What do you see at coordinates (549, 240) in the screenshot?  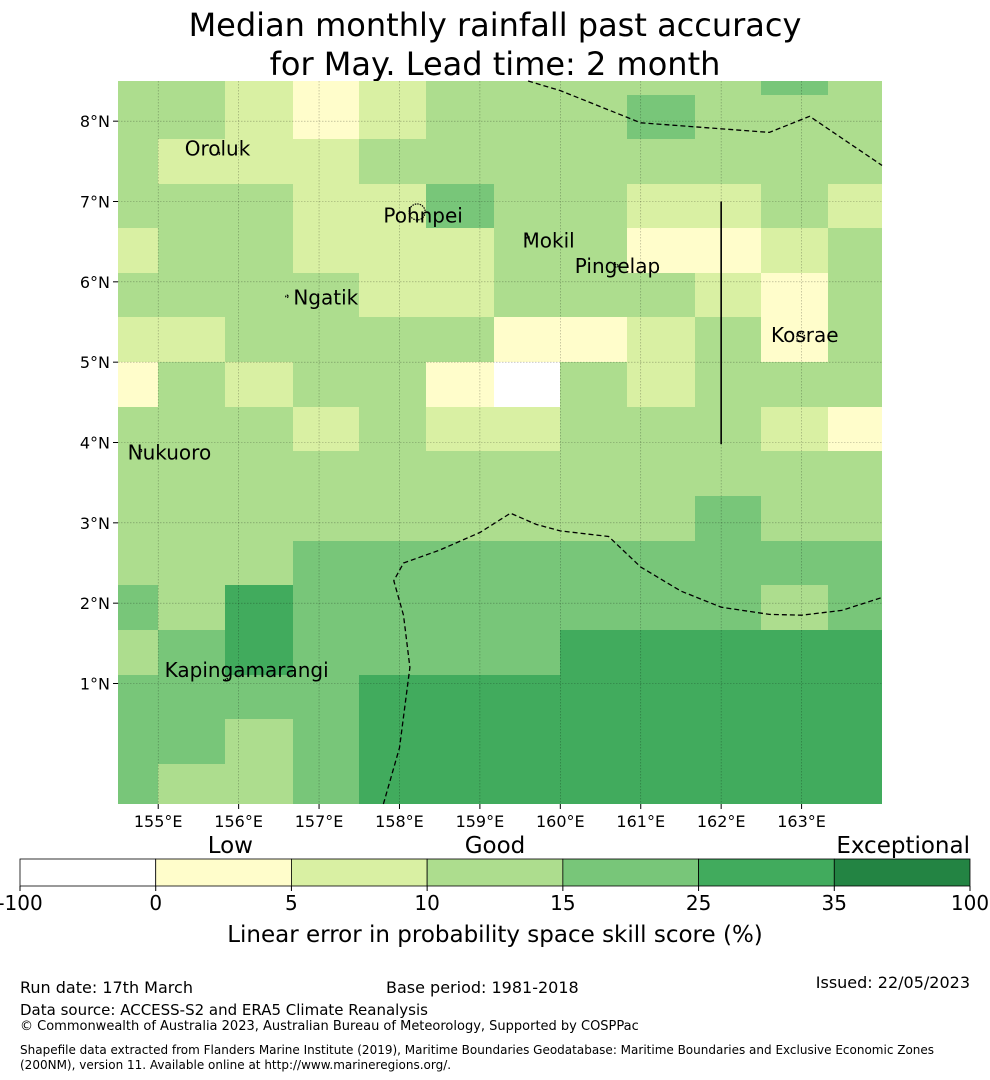 I see `place-label: Mokil` at bounding box center [549, 240].